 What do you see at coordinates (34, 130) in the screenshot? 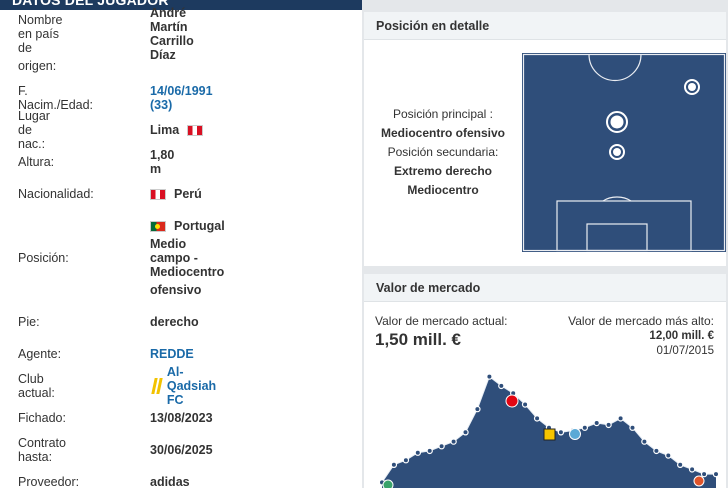
I see `label-birthplace: Lugar de nac.:` at bounding box center [34, 130].